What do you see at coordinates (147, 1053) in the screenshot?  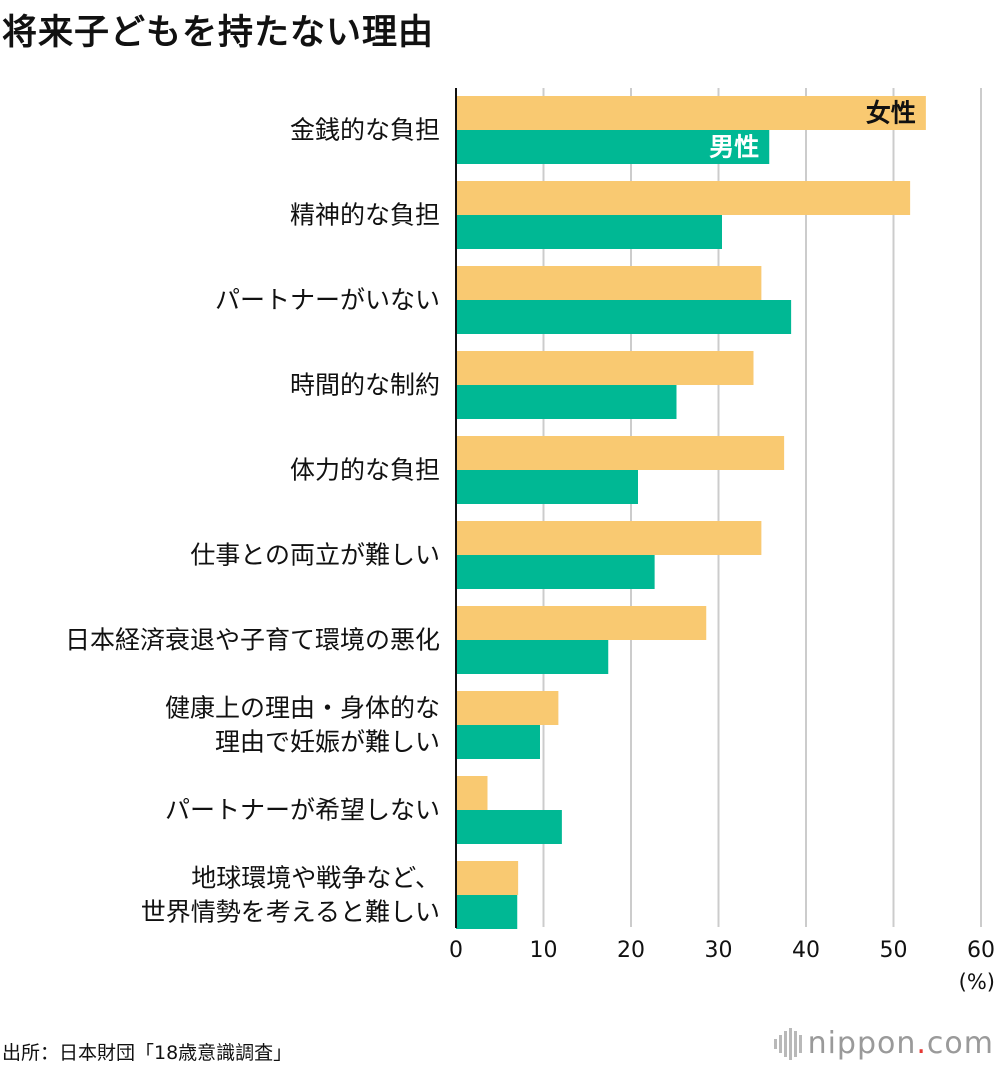 I see `source-note: 出所：日本財団「18歳意識調査」` at bounding box center [147, 1053].